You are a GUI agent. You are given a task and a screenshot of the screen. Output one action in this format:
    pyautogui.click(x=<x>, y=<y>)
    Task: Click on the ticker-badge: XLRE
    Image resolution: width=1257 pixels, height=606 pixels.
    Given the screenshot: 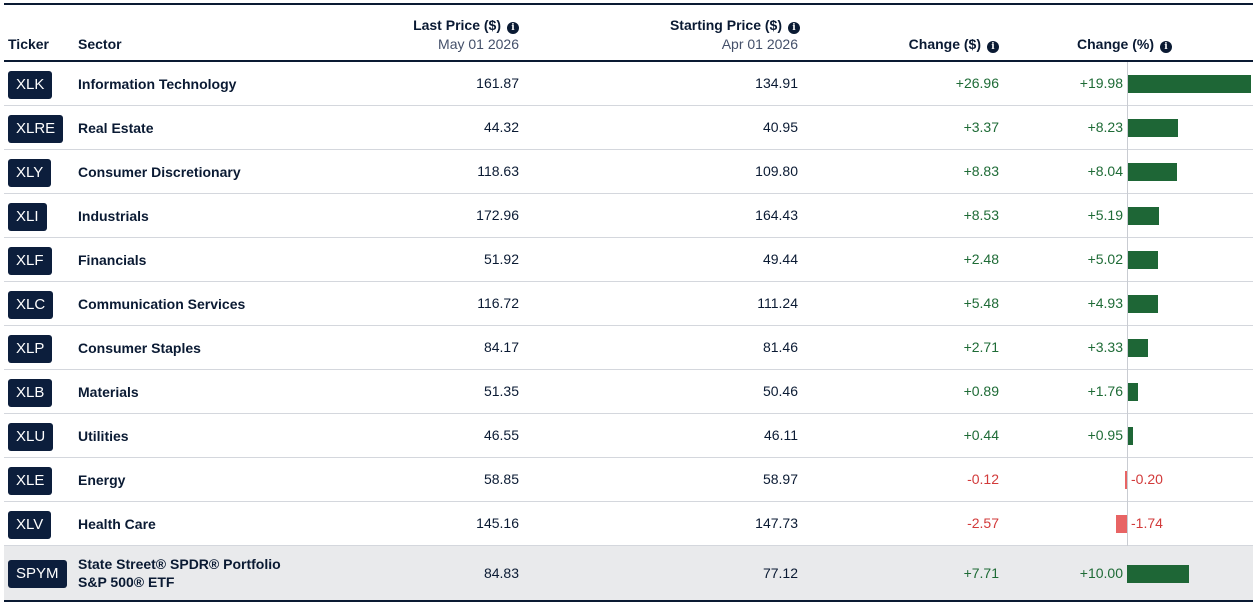 What is the action you would take?
    pyautogui.click(x=36, y=129)
    